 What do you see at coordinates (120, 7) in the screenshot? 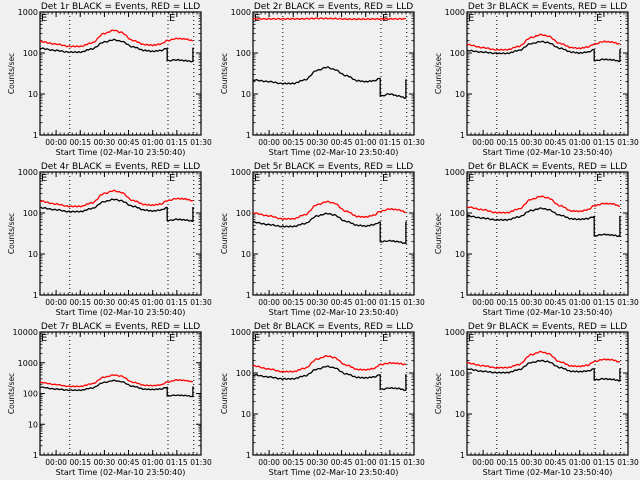
I see `chart-title: Det 1r BLACK = Events, RED = LLD` at bounding box center [120, 7].